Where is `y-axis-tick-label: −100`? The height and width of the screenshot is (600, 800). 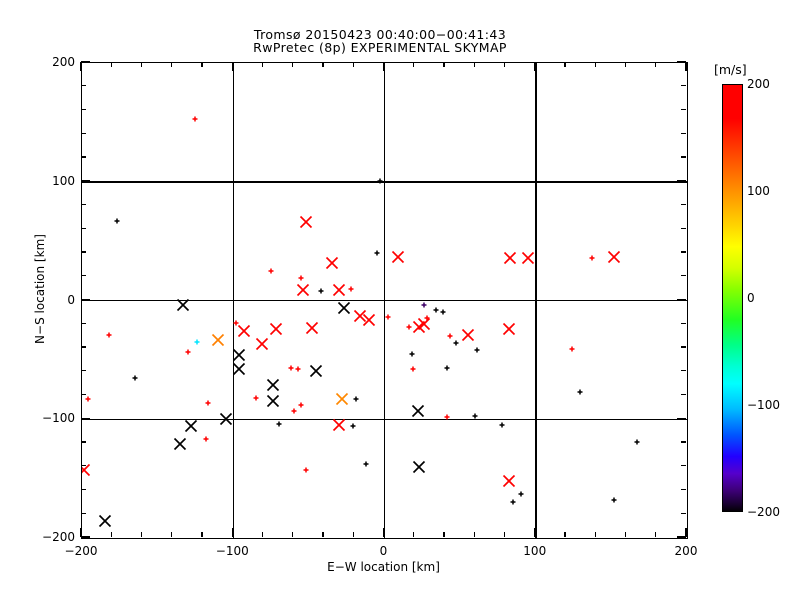
y-axis-tick-label: −100 is located at coordinates (58, 418).